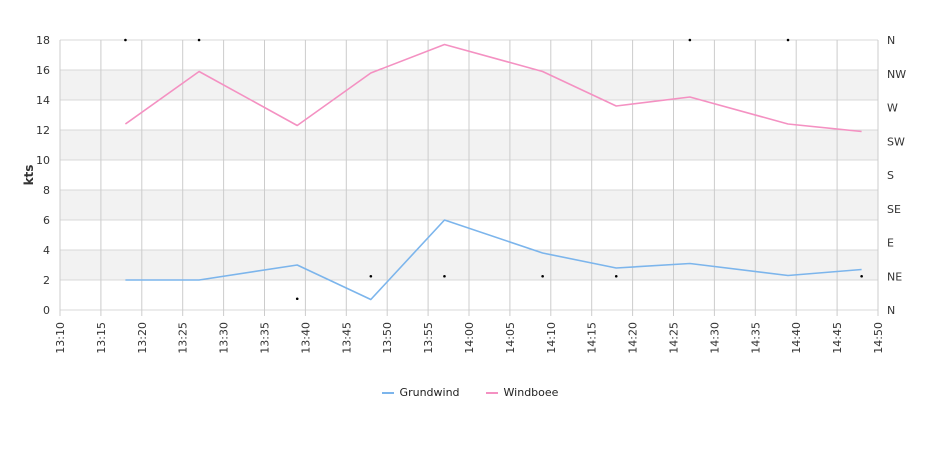 This screenshot has width=940, height=454. Describe the element at coordinates (43, 130) in the screenshot. I see `y-tick-label: 12` at that location.